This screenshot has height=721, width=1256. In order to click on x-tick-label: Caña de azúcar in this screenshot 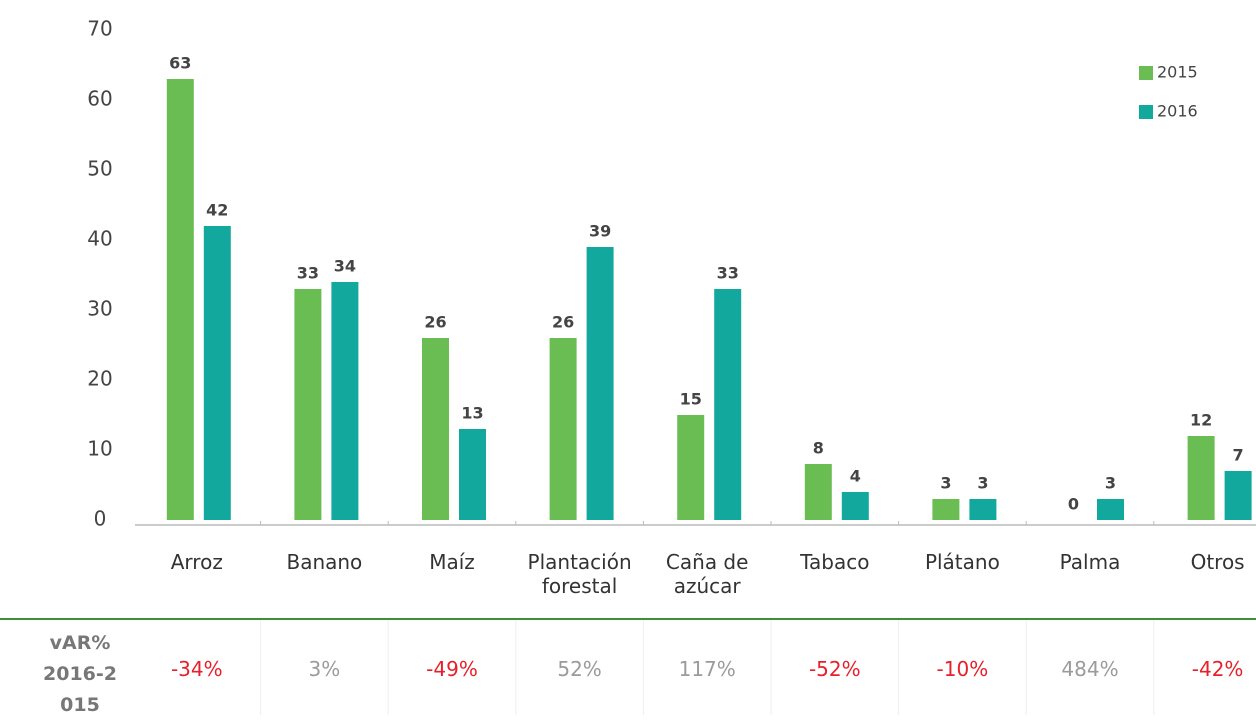, I will do `click(707, 574)`.